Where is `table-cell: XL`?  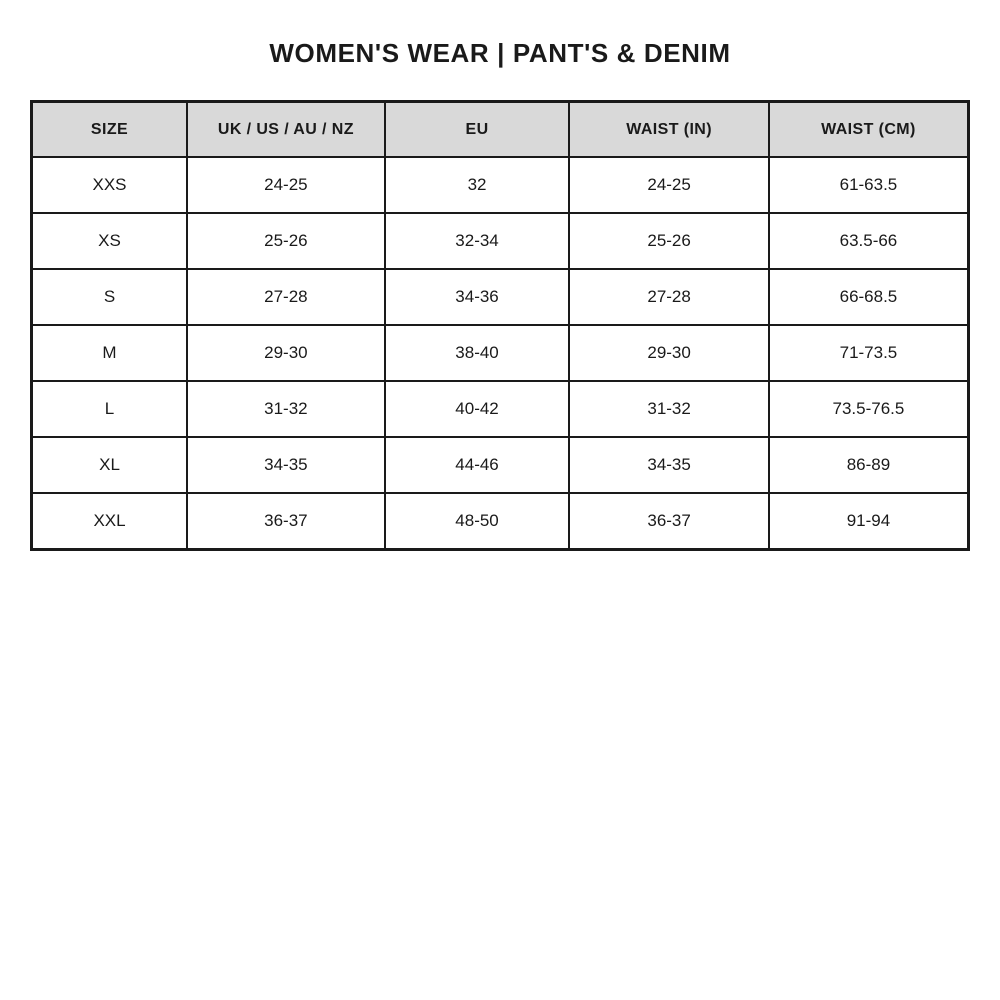 table-cell: XL is located at coordinates (109, 465).